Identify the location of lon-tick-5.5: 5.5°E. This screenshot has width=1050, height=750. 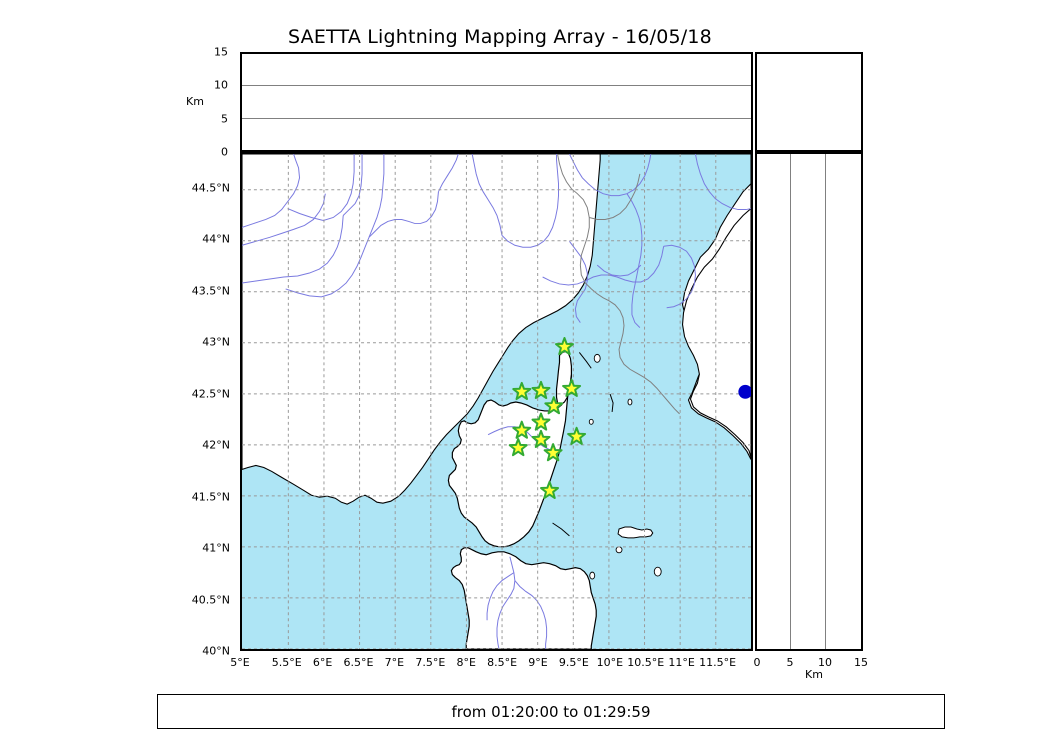
(286, 662).